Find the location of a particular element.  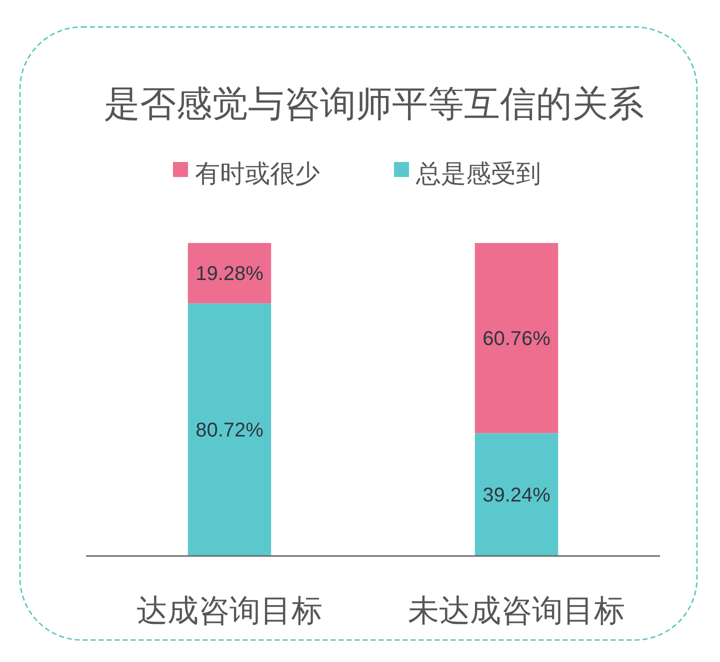

title: 是否感觉与咨询师平等互信的关系 is located at coordinates (374, 103).